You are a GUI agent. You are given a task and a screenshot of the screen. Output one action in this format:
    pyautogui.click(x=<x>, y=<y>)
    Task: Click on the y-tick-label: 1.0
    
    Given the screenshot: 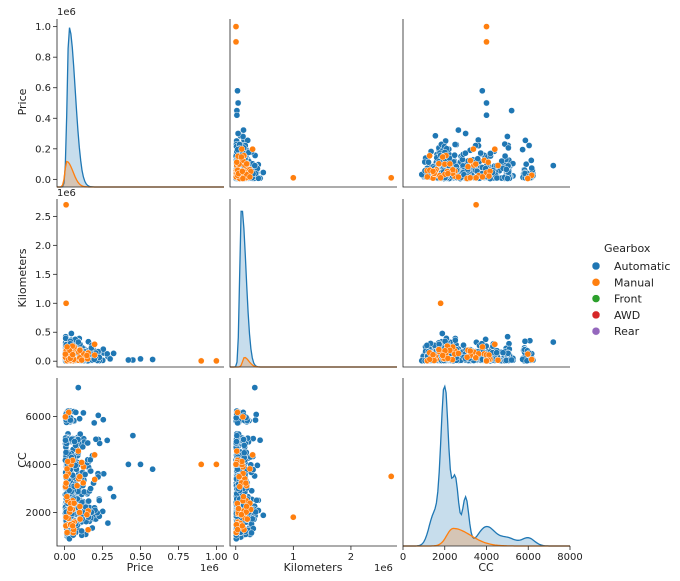 What is the action you would take?
    pyautogui.click(x=43, y=304)
    